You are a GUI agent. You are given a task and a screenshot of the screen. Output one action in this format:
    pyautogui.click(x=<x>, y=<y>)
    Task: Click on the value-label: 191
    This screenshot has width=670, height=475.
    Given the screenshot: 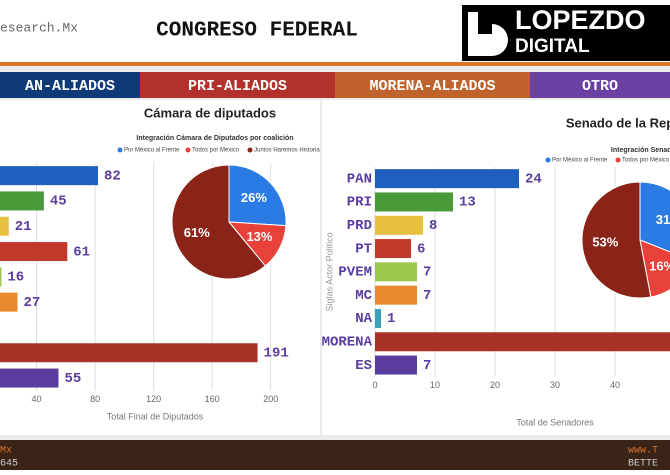 What is the action you would take?
    pyautogui.click(x=276, y=353)
    